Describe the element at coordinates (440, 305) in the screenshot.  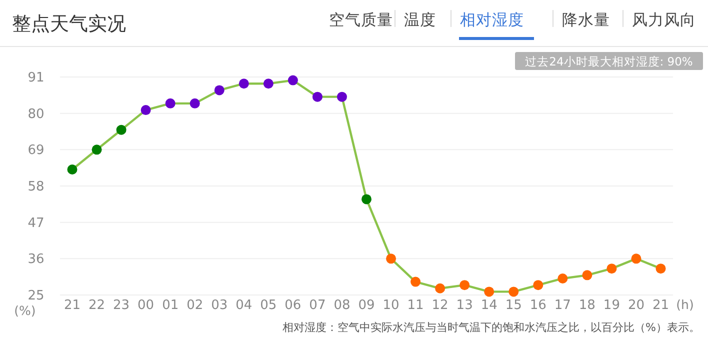
I see `x-tick-label: 12` at that location.